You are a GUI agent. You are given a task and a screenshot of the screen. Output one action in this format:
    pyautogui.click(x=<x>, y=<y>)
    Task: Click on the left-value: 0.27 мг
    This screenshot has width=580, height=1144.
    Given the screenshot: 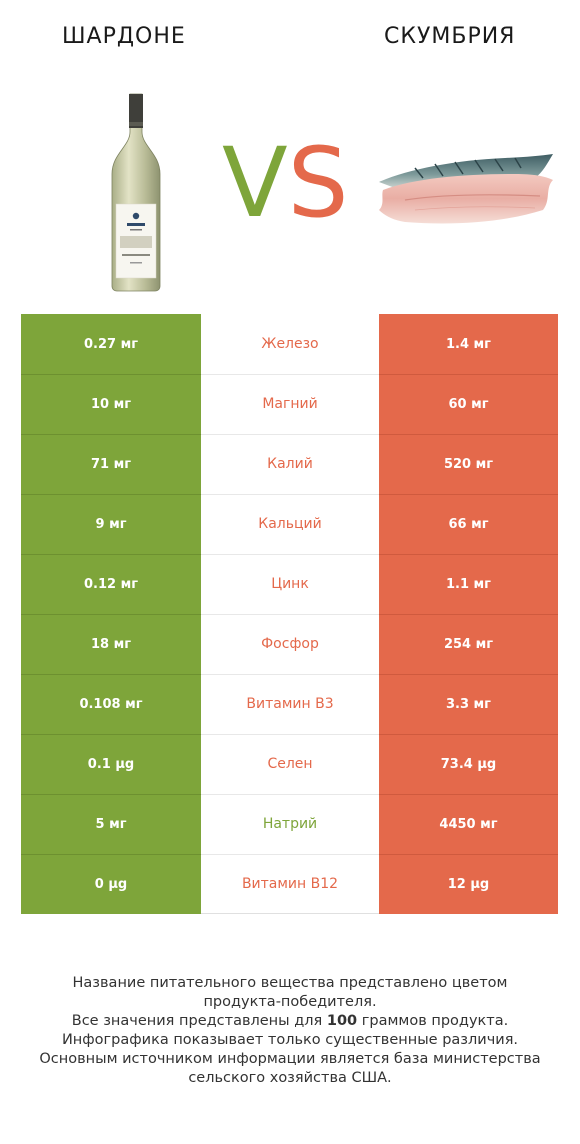 What is the action you would take?
    pyautogui.click(x=111, y=344)
    